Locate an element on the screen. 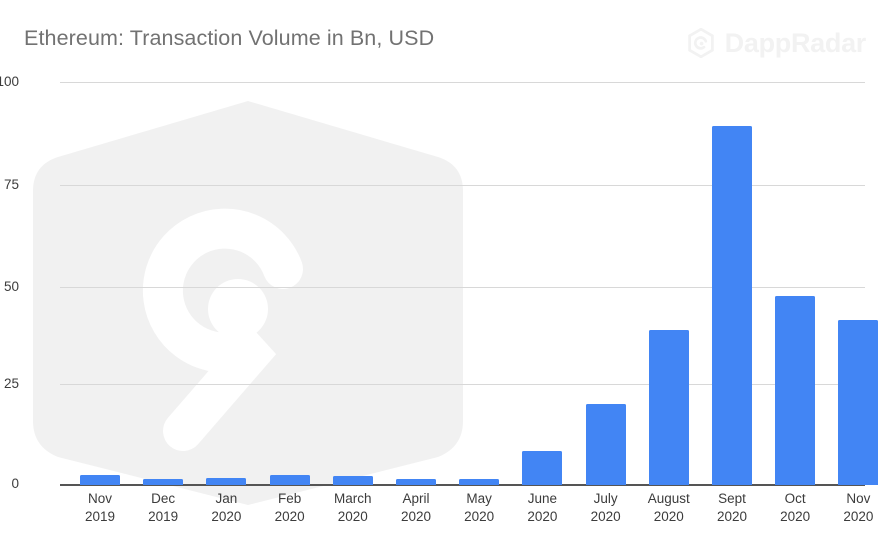 This screenshot has width=896, height=551. x-axis-tick-month: June is located at coordinates (542, 498).